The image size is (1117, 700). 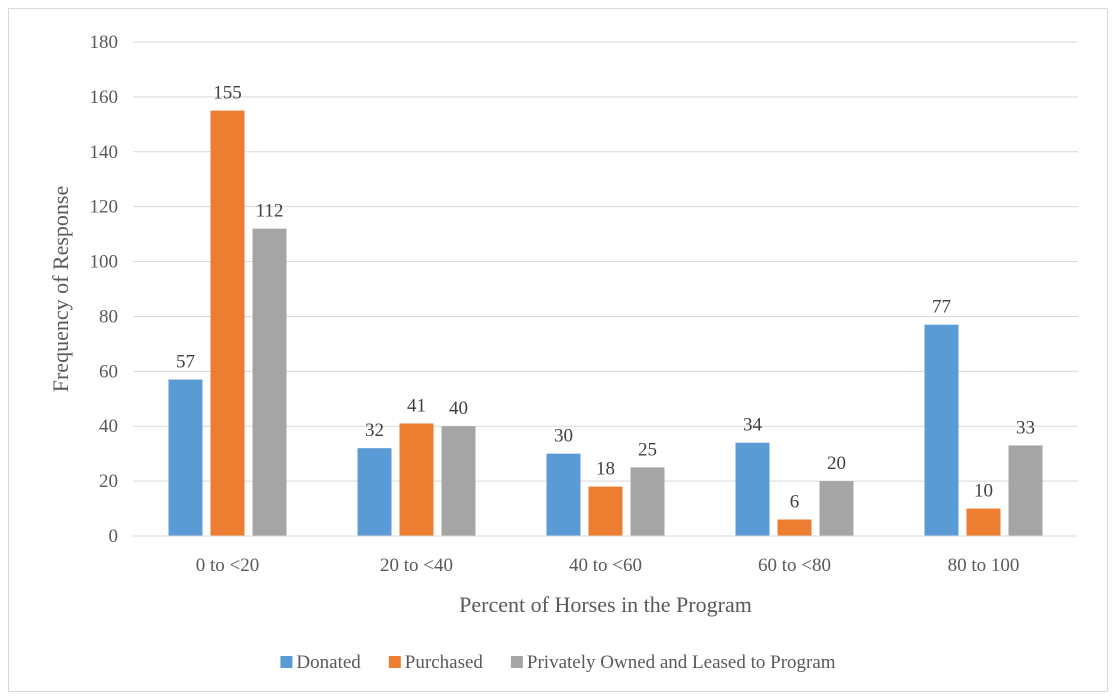 I want to click on data-label: 32, so click(x=374, y=430).